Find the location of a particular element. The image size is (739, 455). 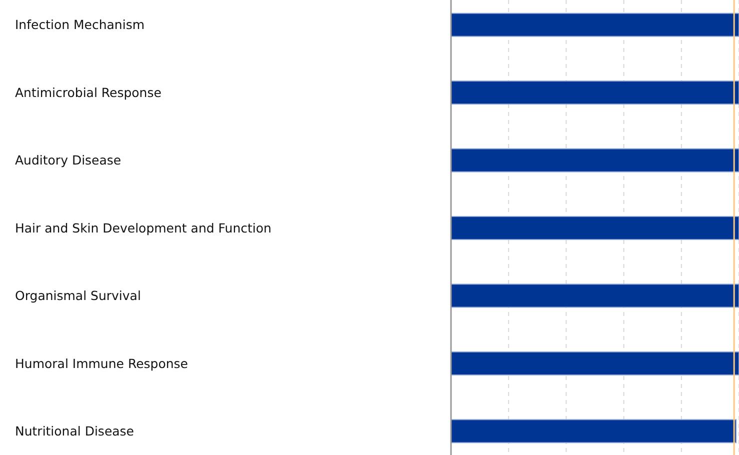

y-tick-label: Hair and Skin Development and Function is located at coordinates (143, 228).